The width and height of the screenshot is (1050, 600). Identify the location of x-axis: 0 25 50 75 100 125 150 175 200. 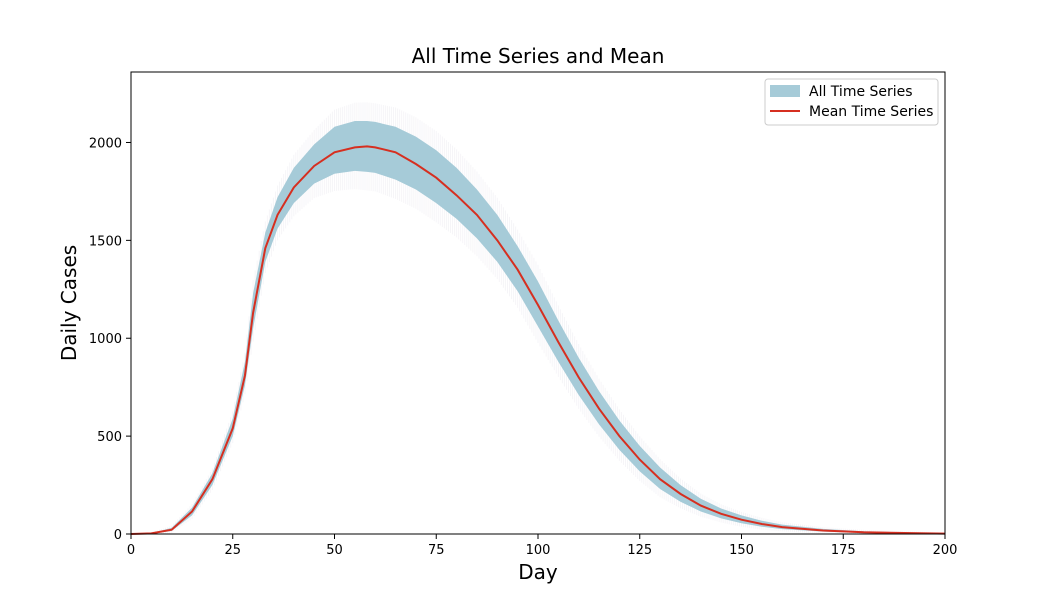
(542, 546).